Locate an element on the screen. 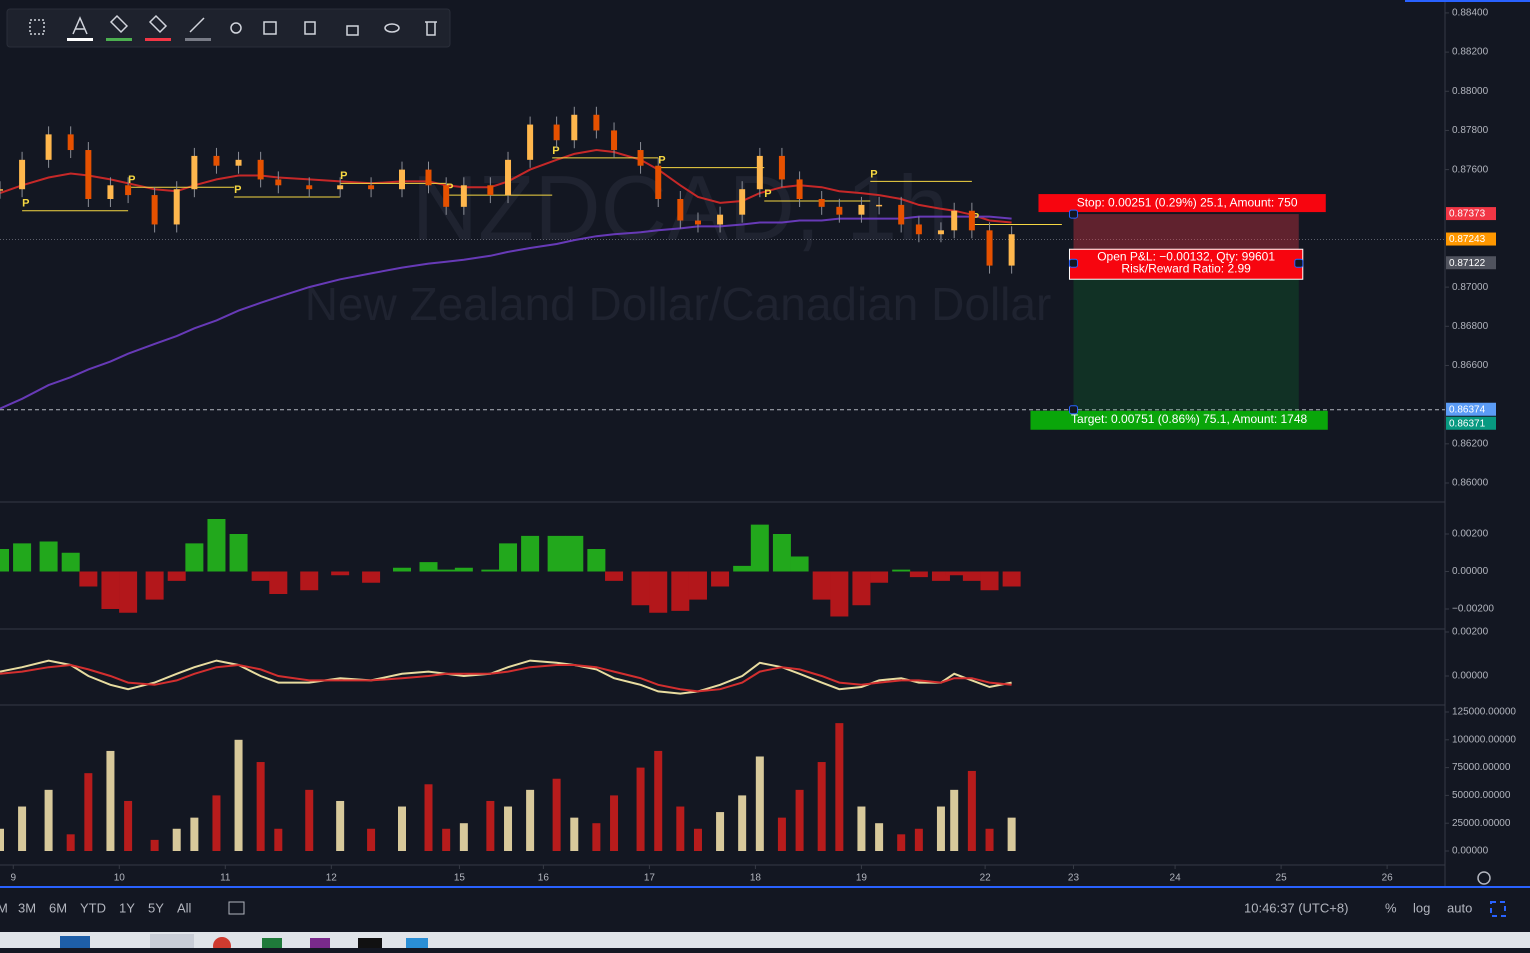 The height and width of the screenshot is (953, 1530). y-tick-label: −0.00200 is located at coordinates (1473, 609).